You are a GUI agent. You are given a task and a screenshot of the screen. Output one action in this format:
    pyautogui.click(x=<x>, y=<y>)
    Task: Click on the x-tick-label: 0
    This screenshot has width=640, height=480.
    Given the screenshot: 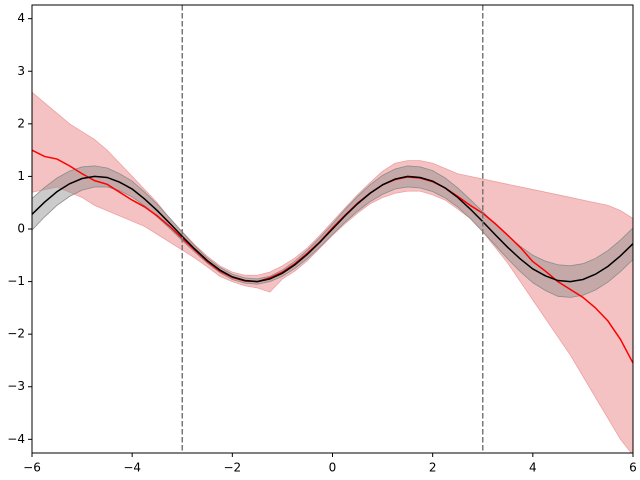 What is the action you would take?
    pyautogui.click(x=333, y=468)
    